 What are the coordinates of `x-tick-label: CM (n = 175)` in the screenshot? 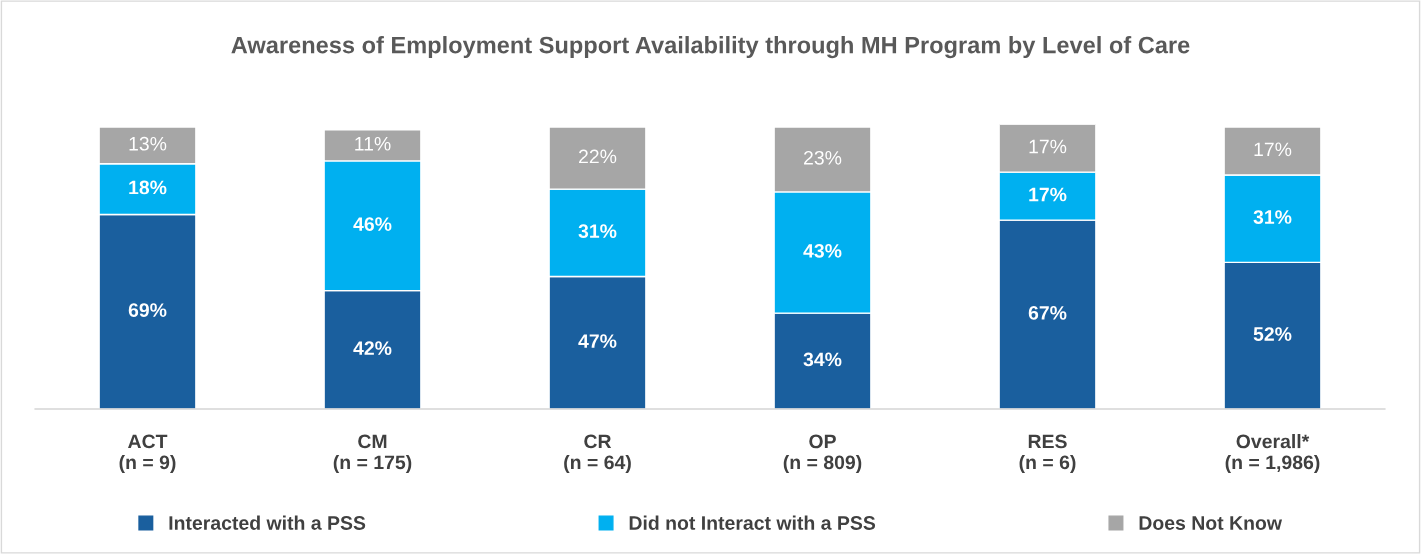 It's located at (372, 454).